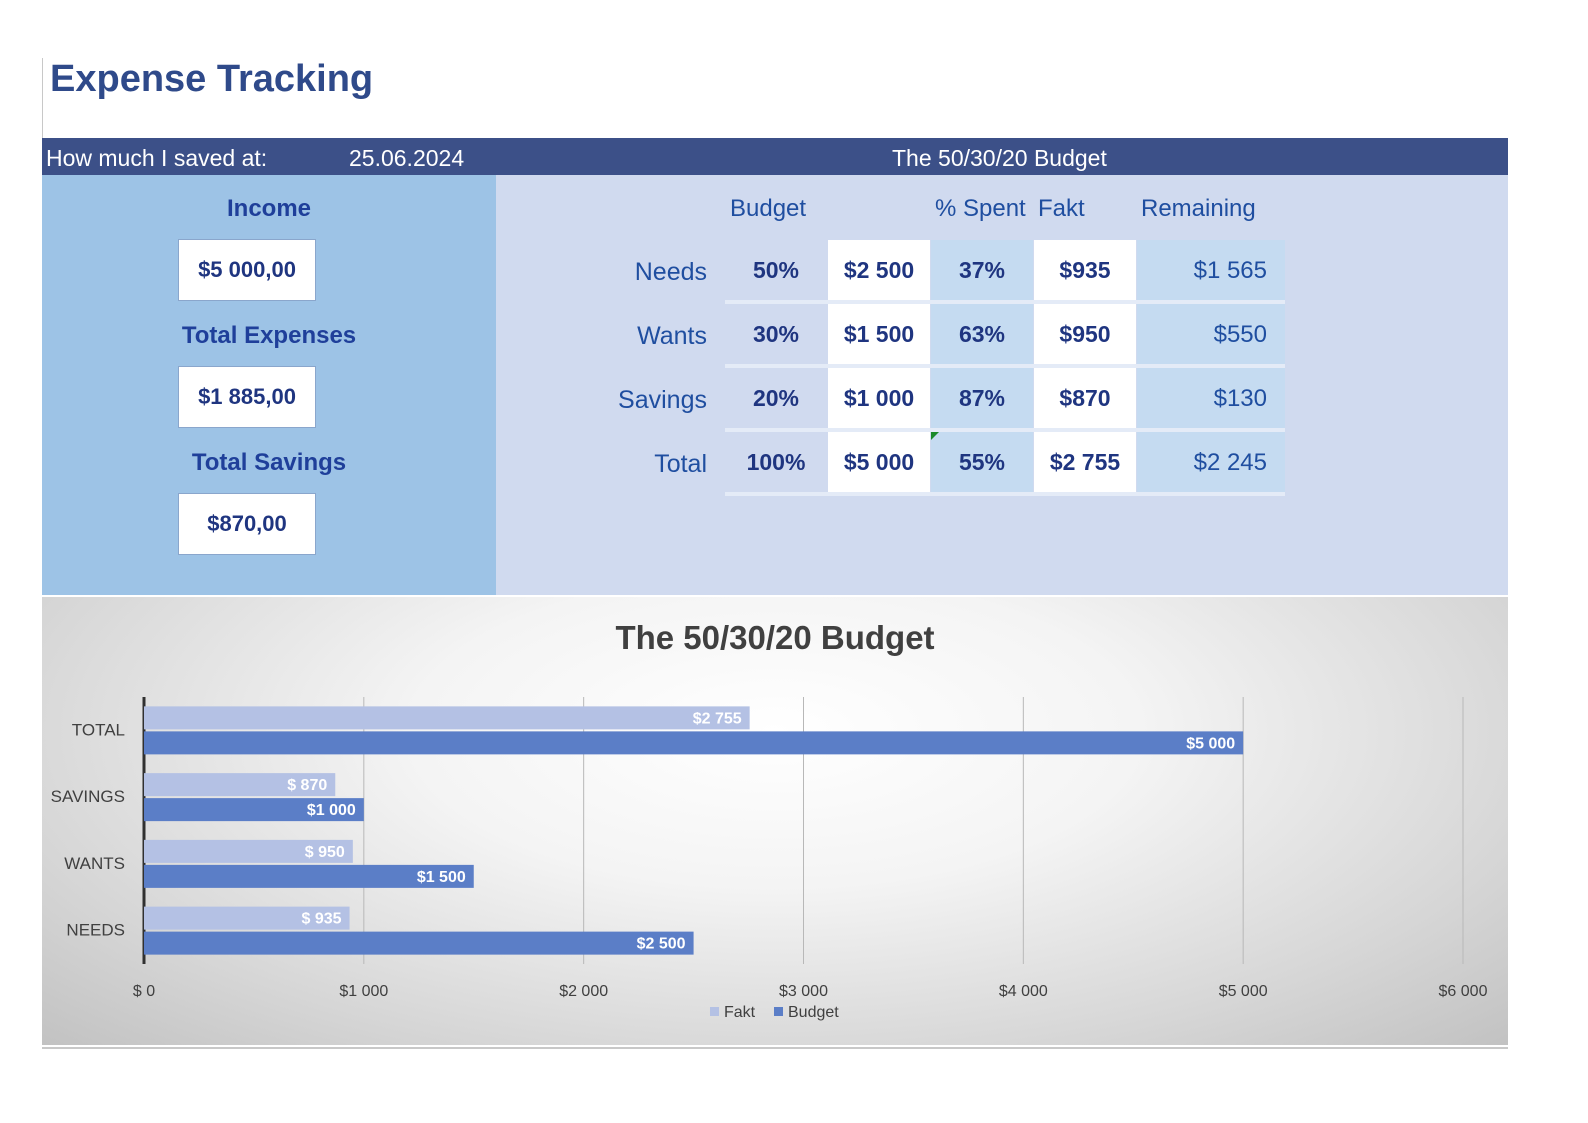 The width and height of the screenshot is (1588, 1123). What do you see at coordinates (982, 462) in the screenshot?
I see `total-spent: 55%` at bounding box center [982, 462].